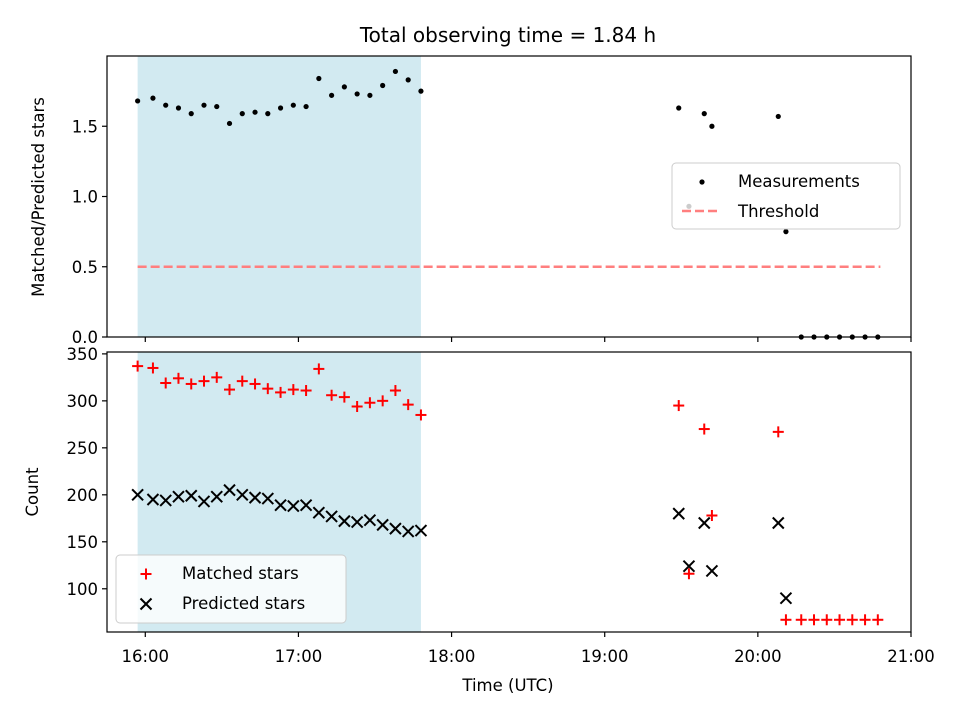  I want to click on bottom-y-tick-label: 200, so click(83, 495).